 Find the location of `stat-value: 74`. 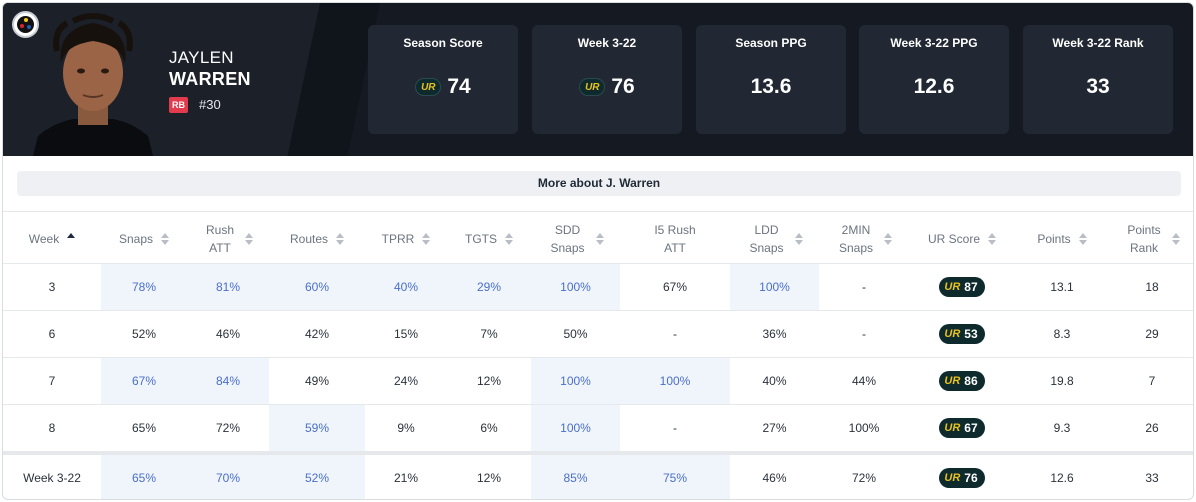

stat-value: 74 is located at coordinates (459, 86).